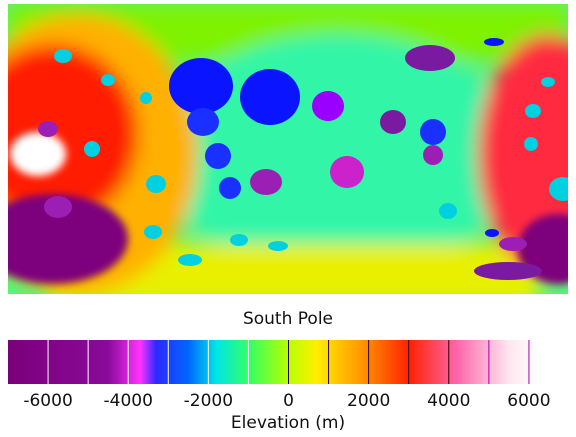 This screenshot has width=576, height=437. What do you see at coordinates (48, 401) in the screenshot?
I see `colorbar-tick-label: -6000` at bounding box center [48, 401].